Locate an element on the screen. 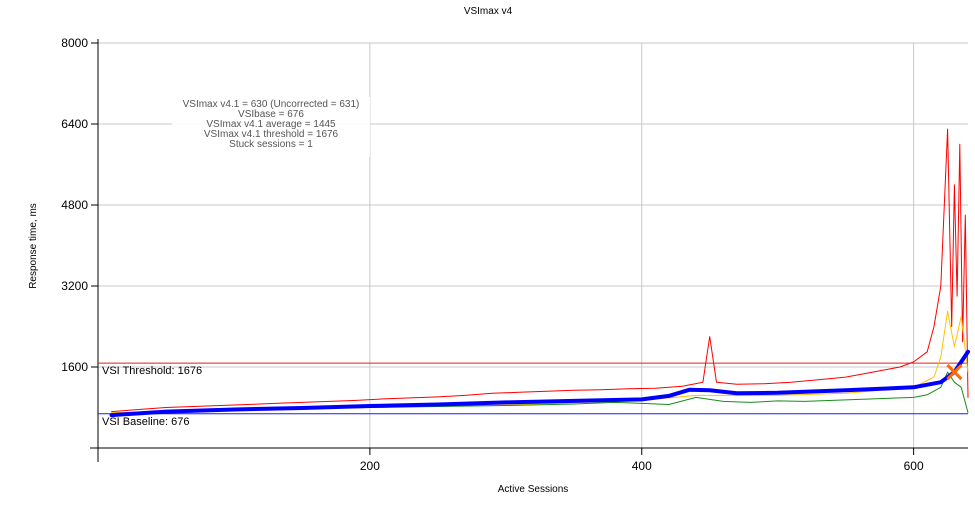 Image resolution: width=975 pixels, height=527 pixels. chart-title: VSImax v4 is located at coordinates (488, 11).